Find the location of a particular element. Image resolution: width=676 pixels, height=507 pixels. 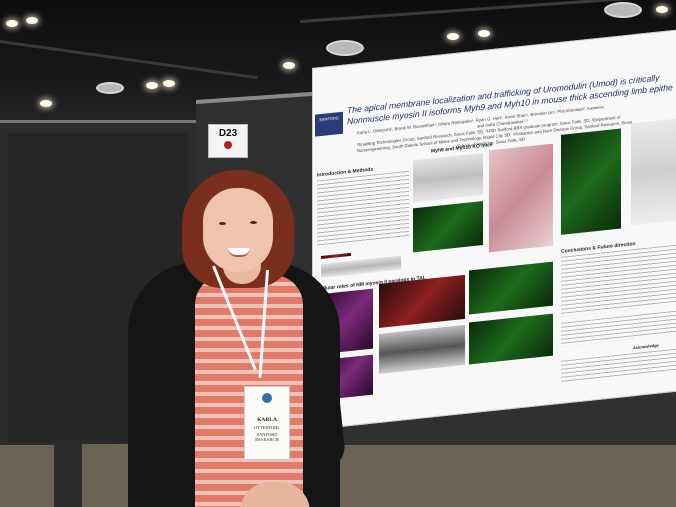

conference-logo-icon is located at coordinates (228, 145).